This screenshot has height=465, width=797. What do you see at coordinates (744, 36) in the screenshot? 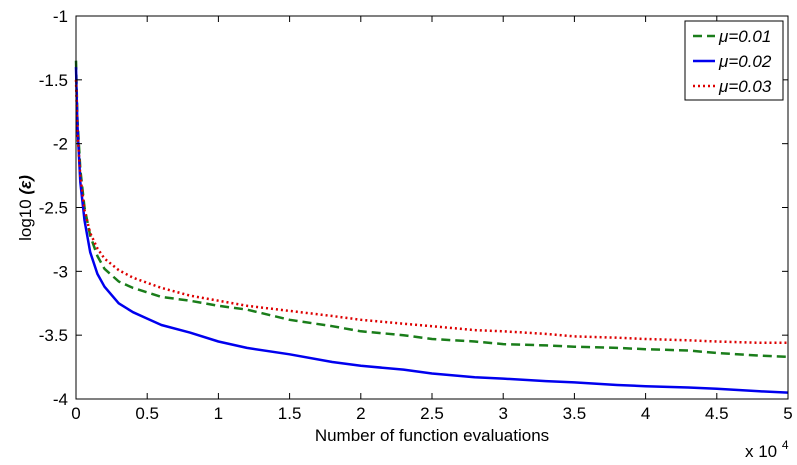
I see `legend-label-mu-001: μ=0.01` at bounding box center [744, 36].